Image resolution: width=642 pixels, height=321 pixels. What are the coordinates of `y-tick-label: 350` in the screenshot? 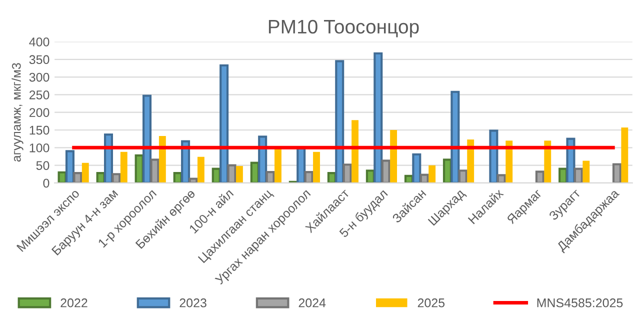 It's located at (39, 59).